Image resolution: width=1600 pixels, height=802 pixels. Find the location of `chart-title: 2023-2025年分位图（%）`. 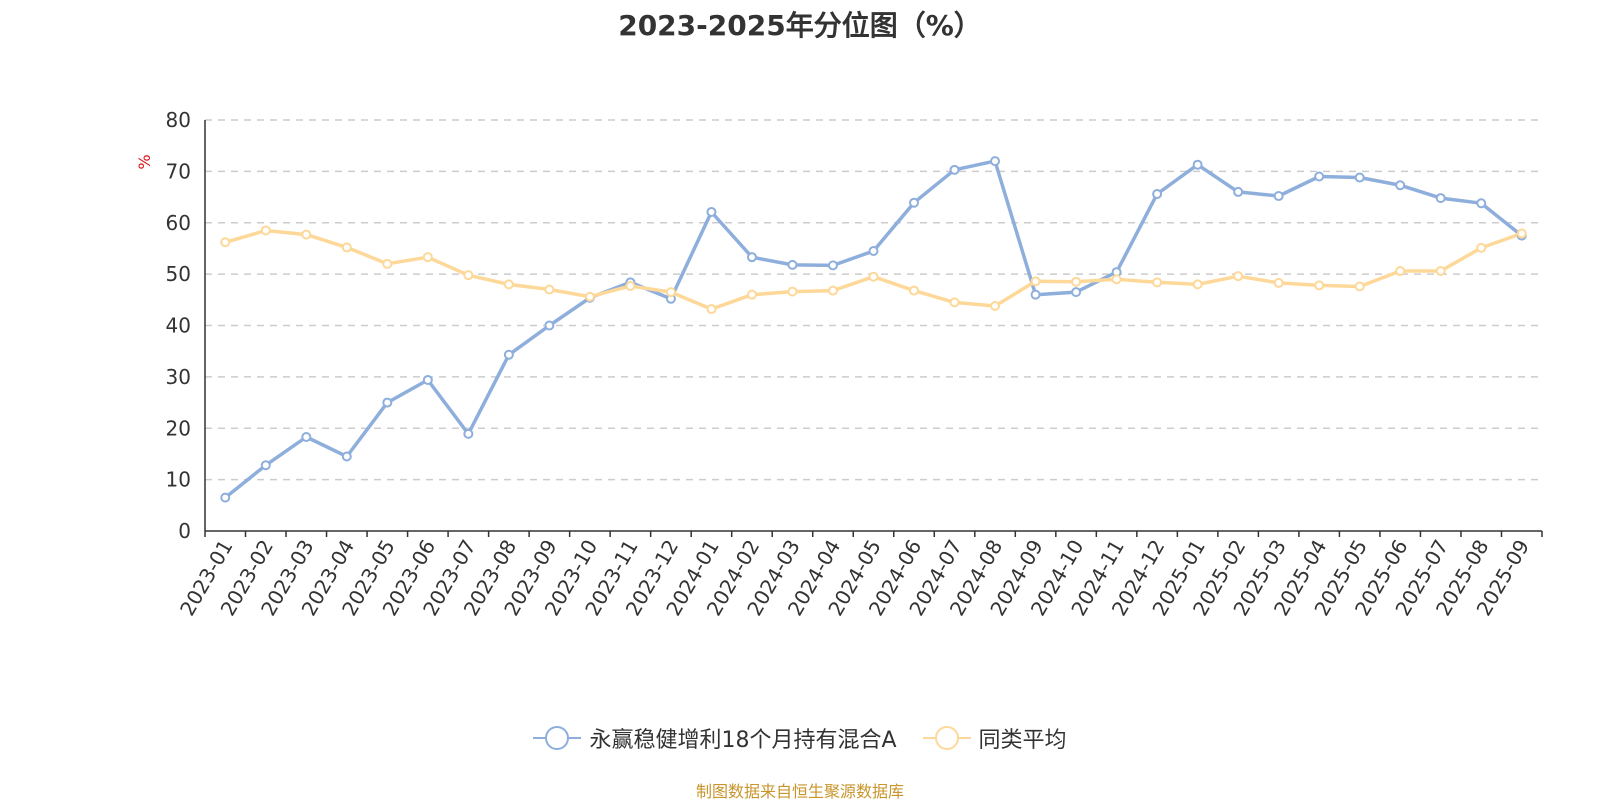

chart-title: 2023-2025年分位图（%） is located at coordinates (800, 25).